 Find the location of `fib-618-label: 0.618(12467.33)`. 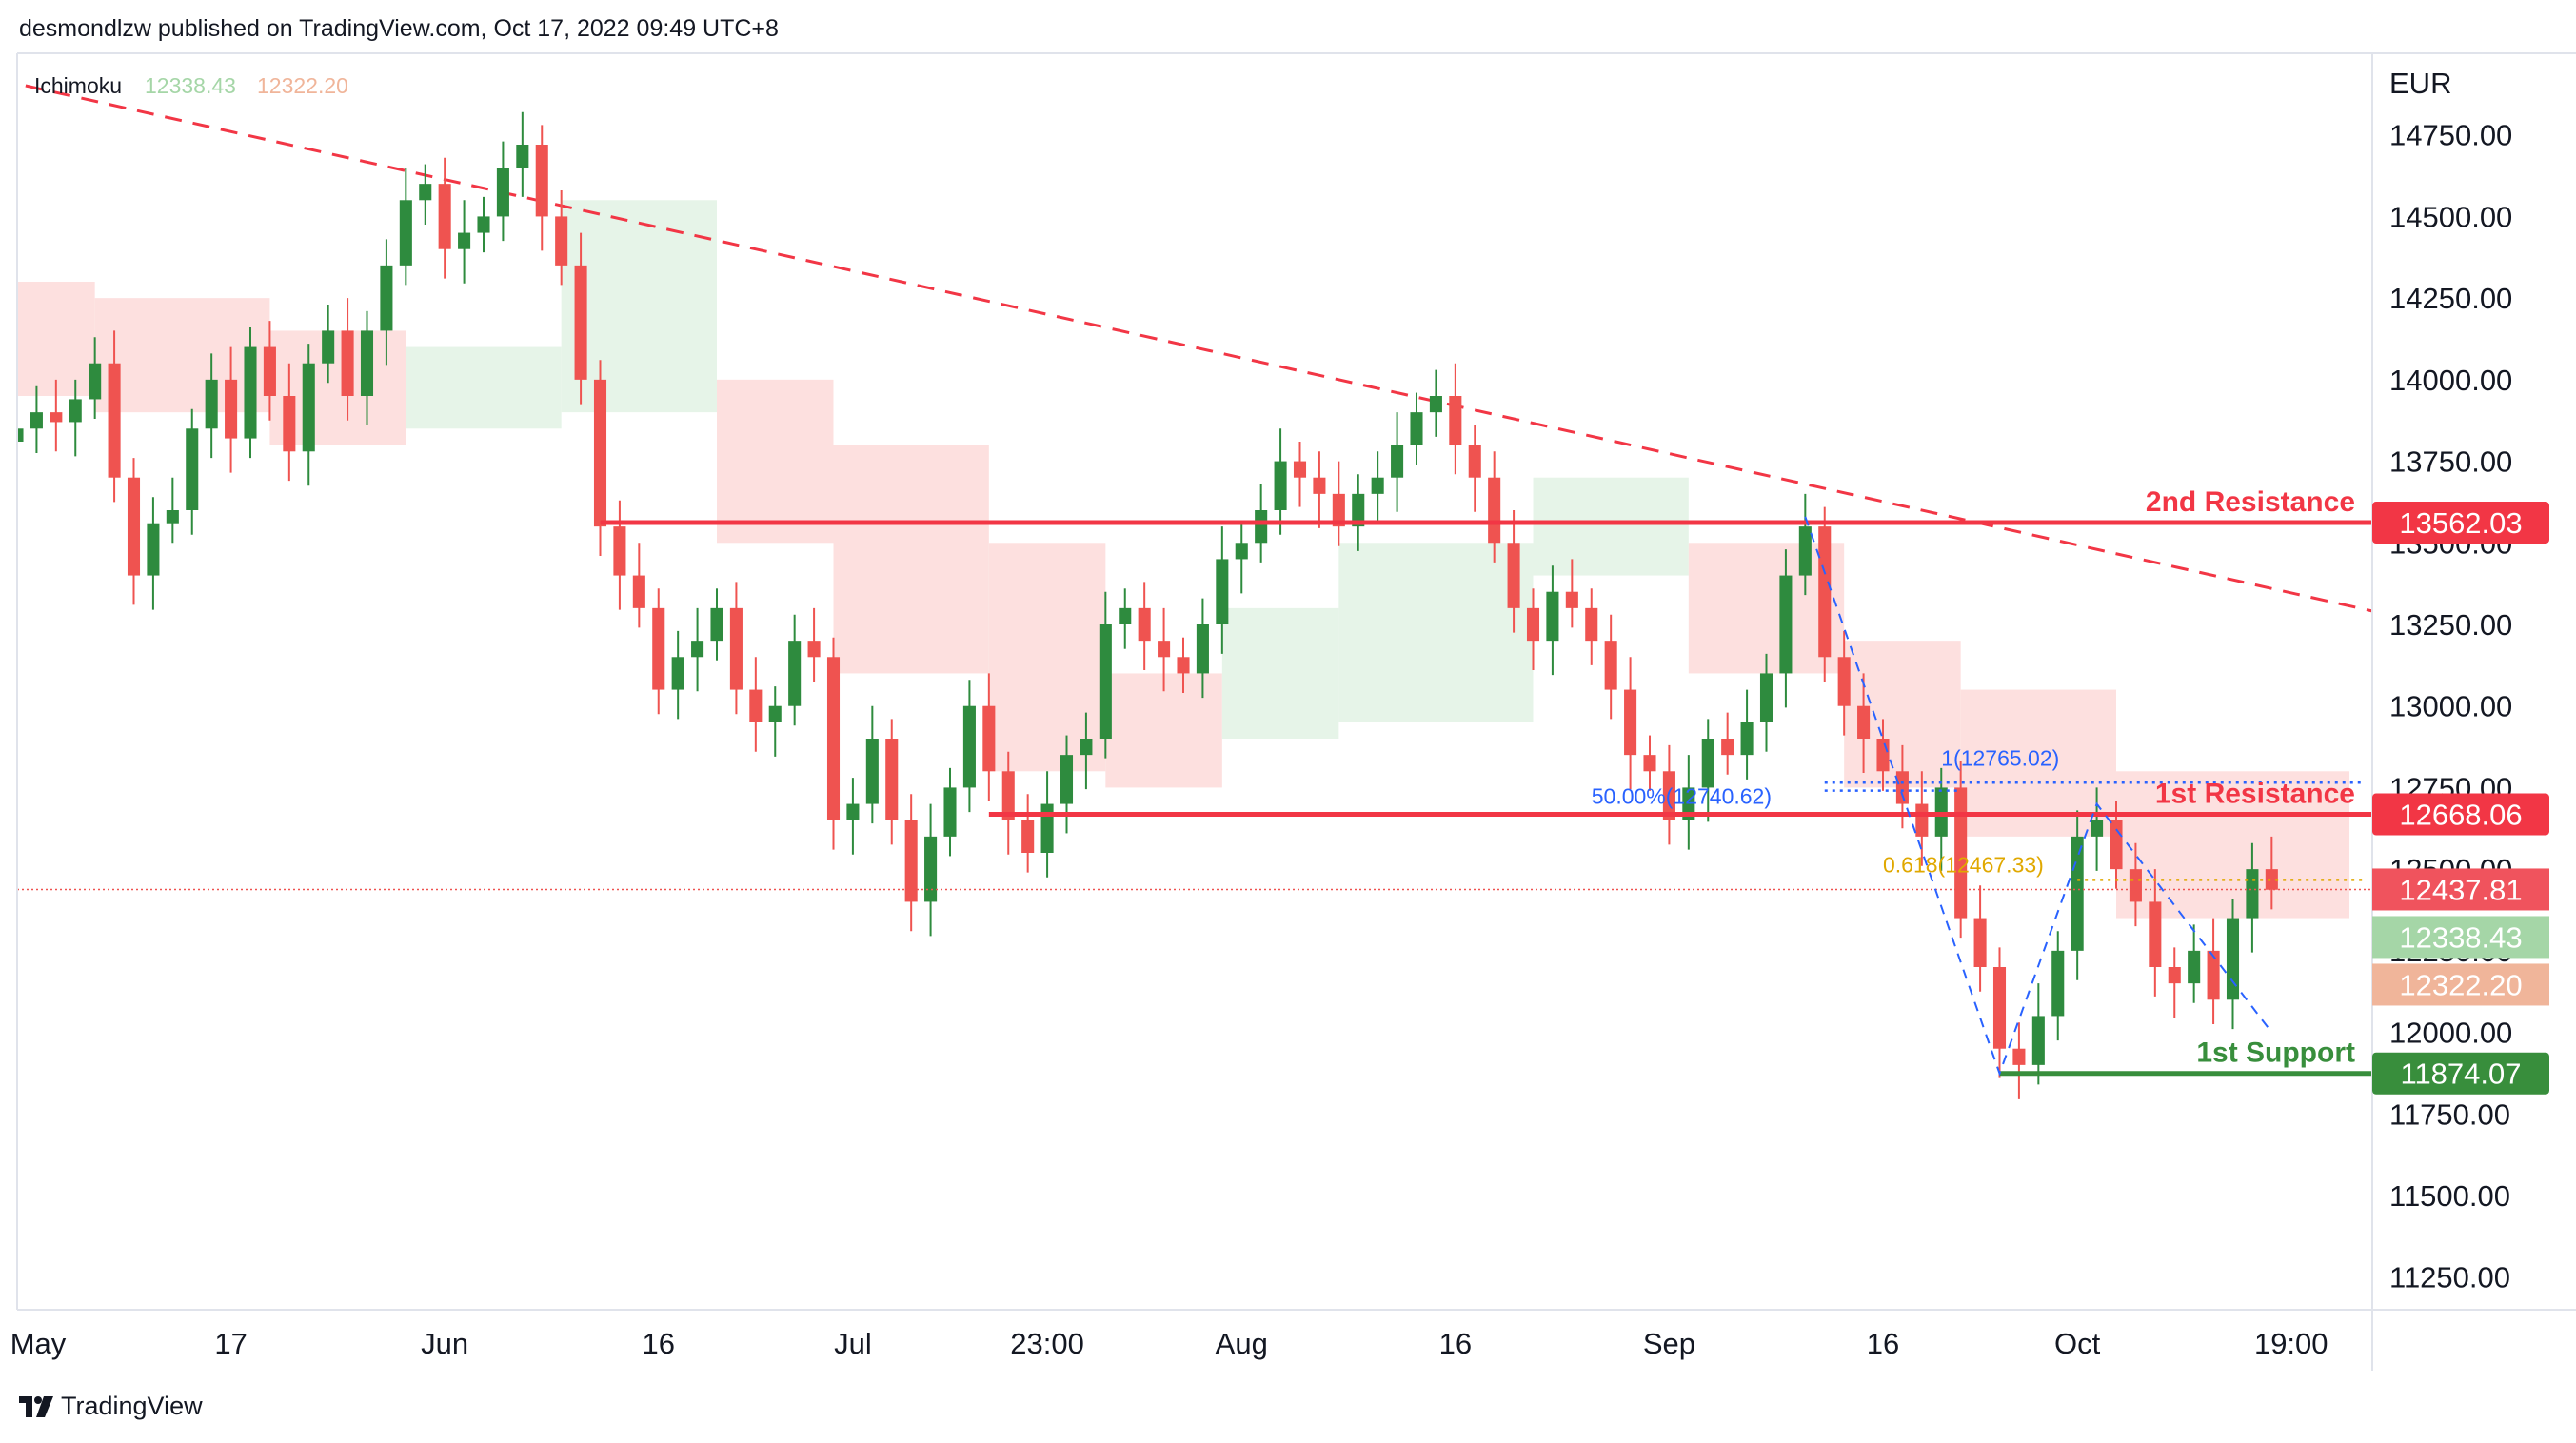

fib-618-label: 0.618(12467.33) is located at coordinates (1963, 864).